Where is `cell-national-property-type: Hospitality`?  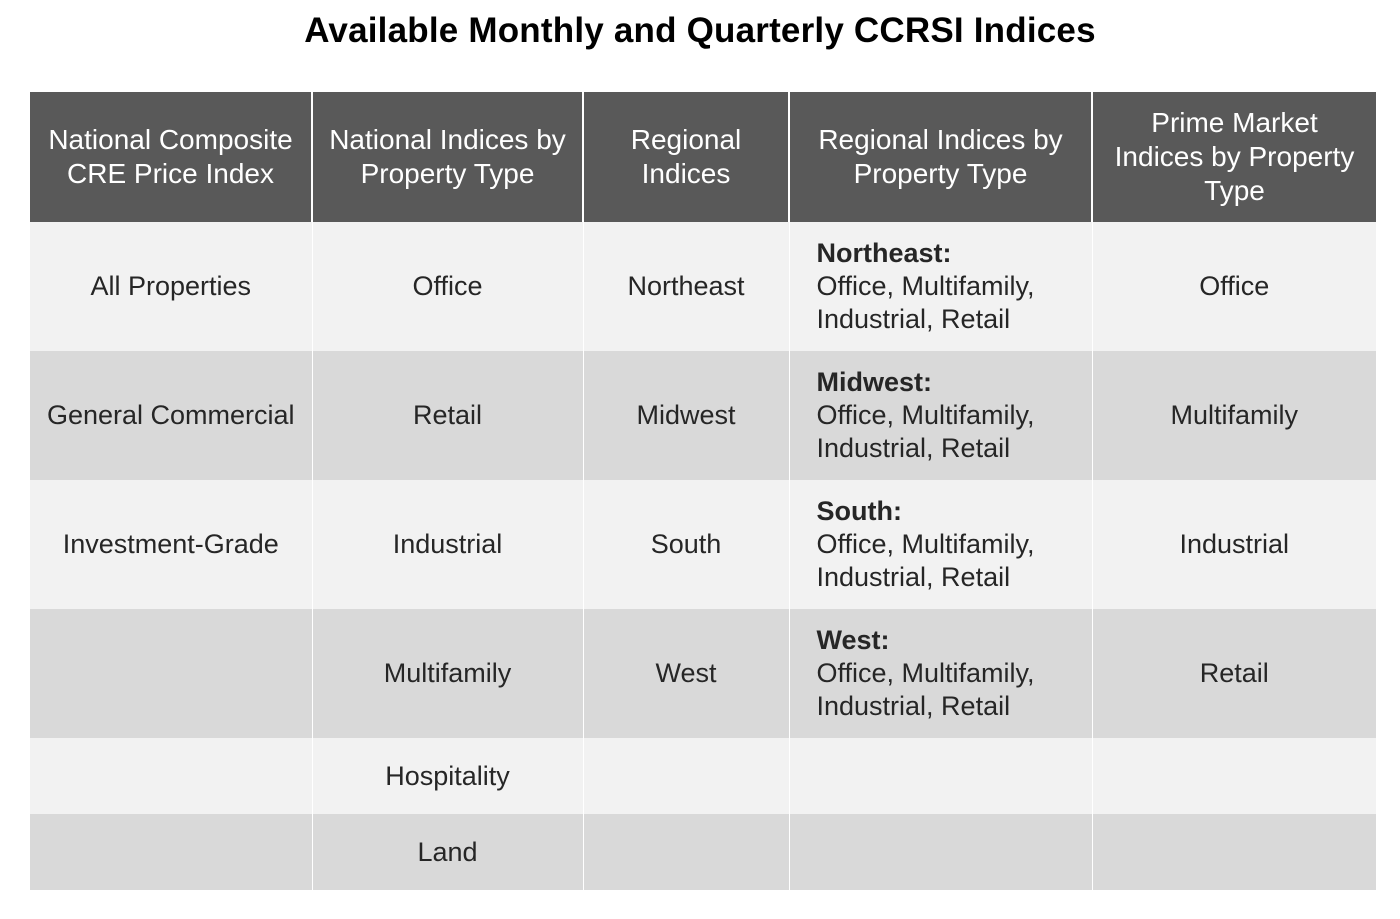 cell-national-property-type: Hospitality is located at coordinates (447, 776).